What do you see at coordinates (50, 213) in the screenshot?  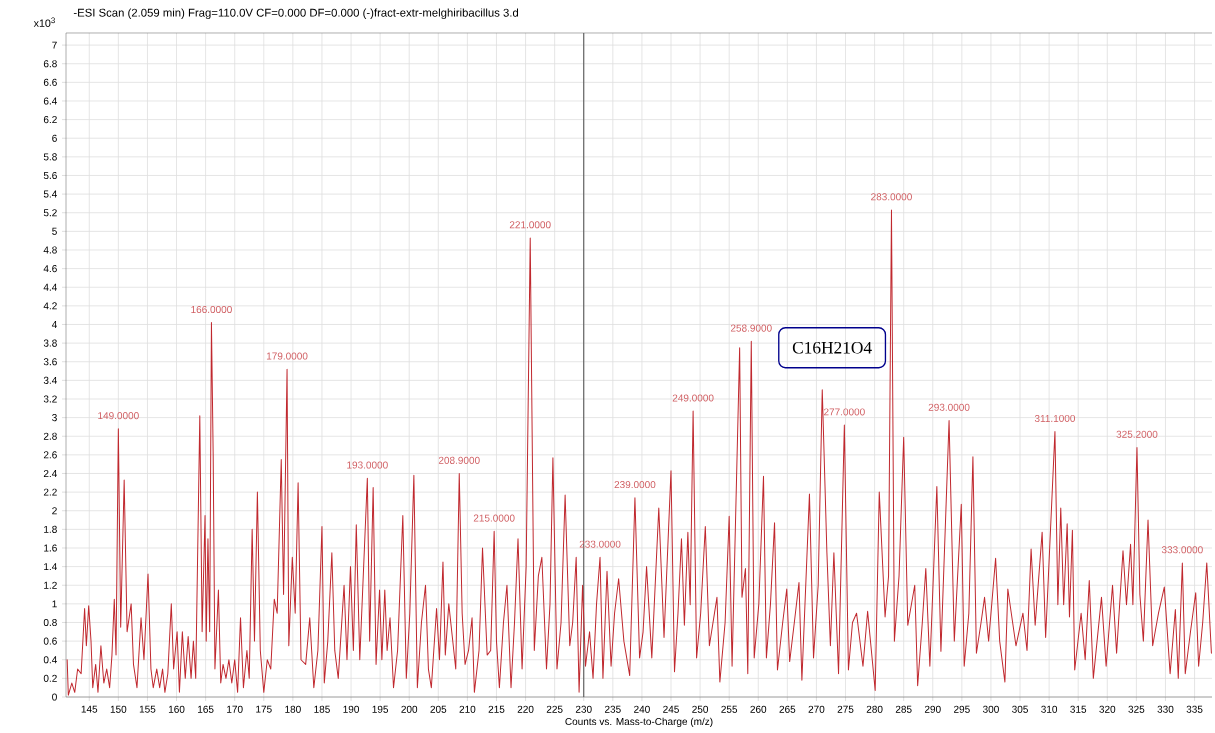 I see `y-tick-label: 5.2` at bounding box center [50, 213].